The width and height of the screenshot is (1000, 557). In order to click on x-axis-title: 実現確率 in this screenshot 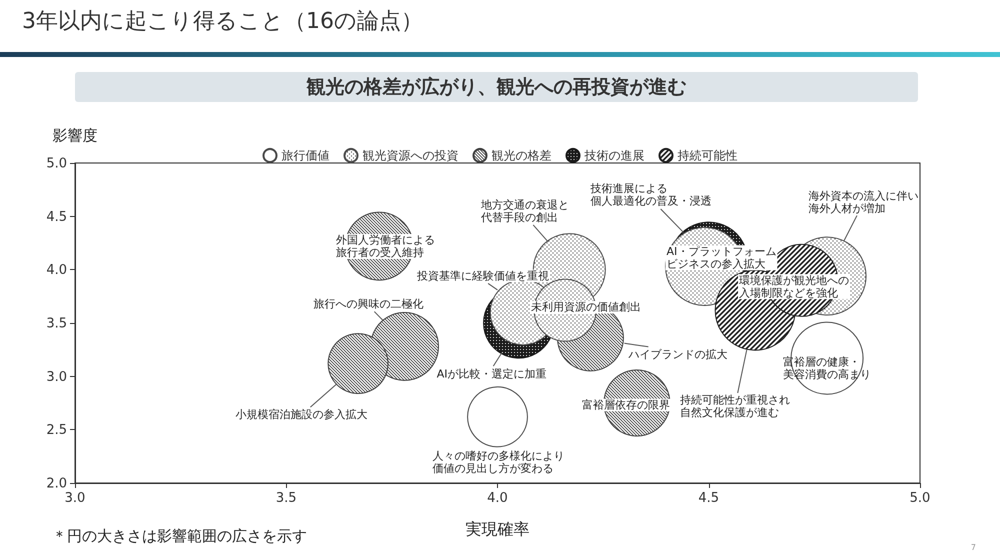, I will do `click(498, 529)`.